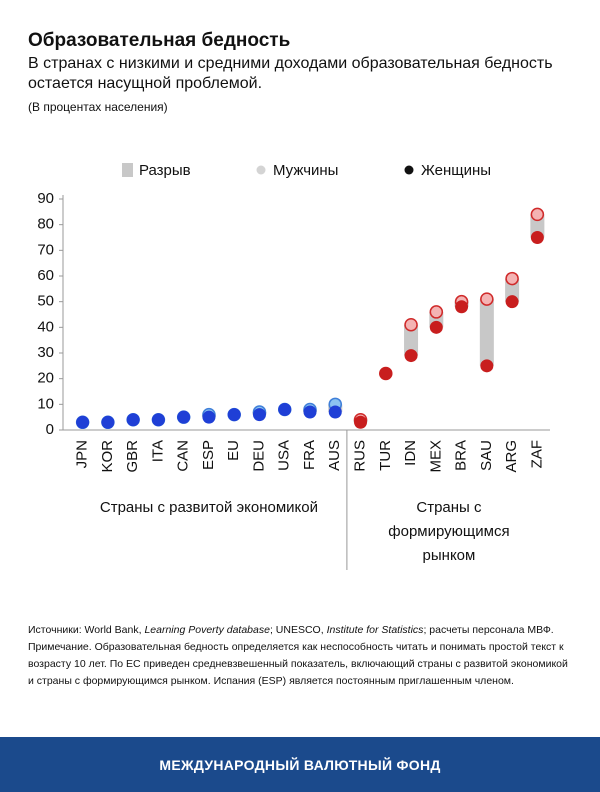  What do you see at coordinates (536, 454) in the screenshot?
I see `x-tick-label: ZAF` at bounding box center [536, 454].